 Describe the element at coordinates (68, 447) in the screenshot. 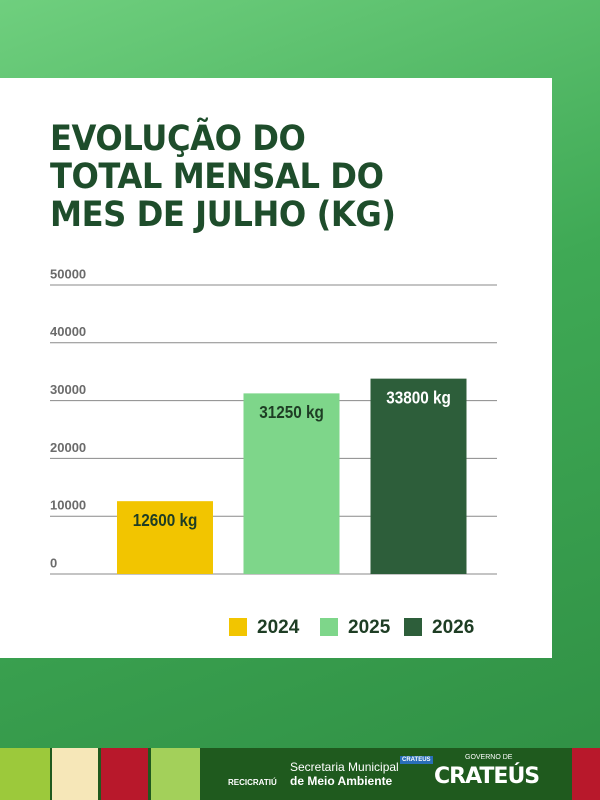

I see `y-tick-label: 20000` at that location.